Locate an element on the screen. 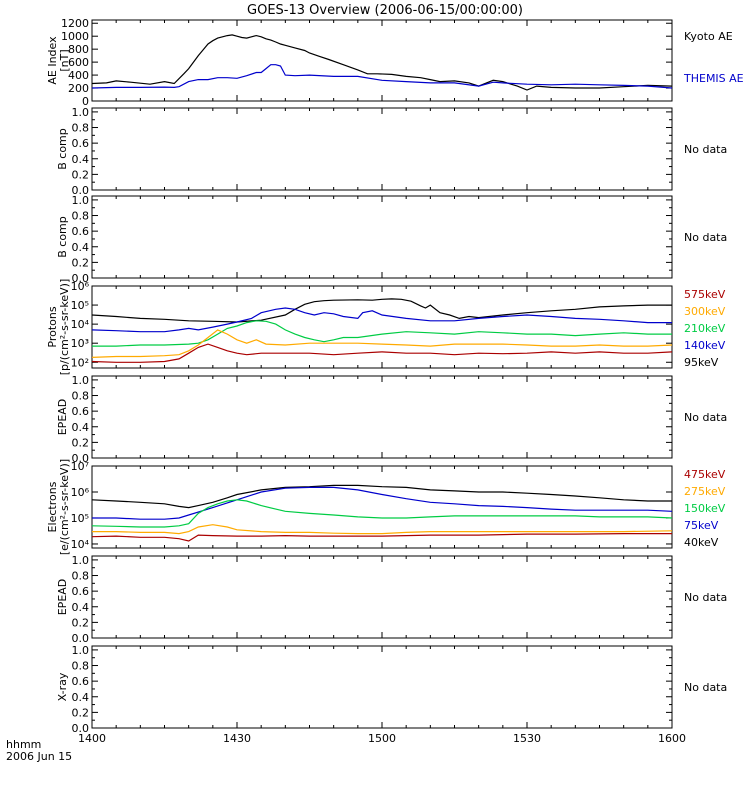 The height and width of the screenshot is (804, 750). x-tick-label: 1600 is located at coordinates (672, 738).